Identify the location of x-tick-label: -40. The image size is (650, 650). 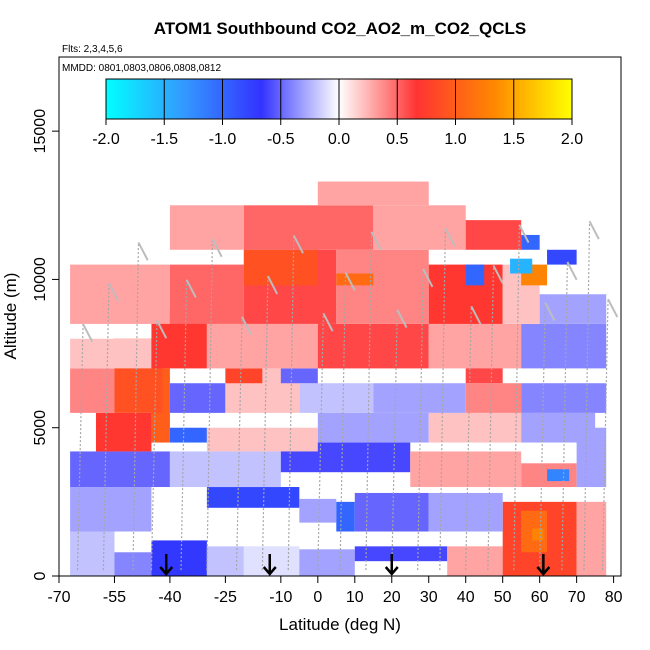
(169, 597).